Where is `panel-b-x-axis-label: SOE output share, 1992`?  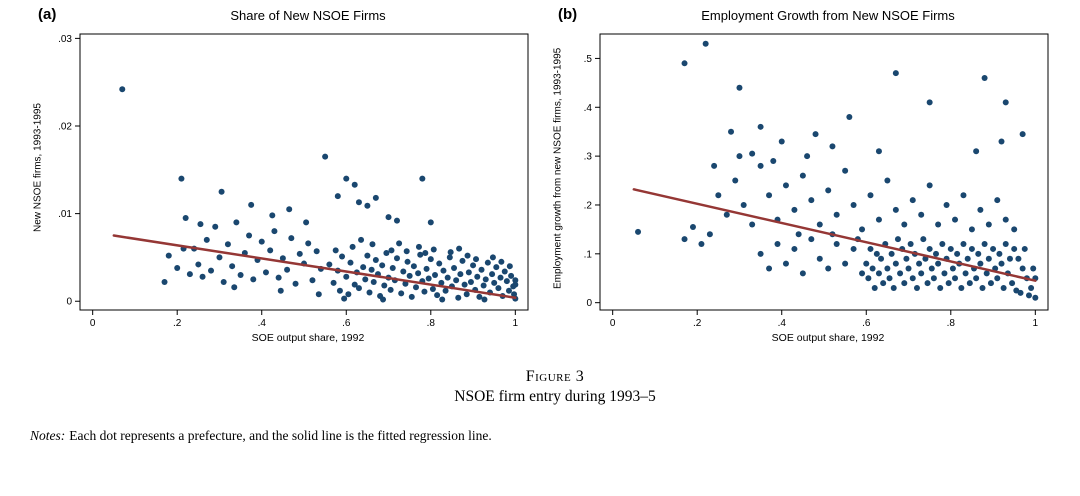
panel-b-x-axis-label: SOE output share, 1992 is located at coordinates (828, 338).